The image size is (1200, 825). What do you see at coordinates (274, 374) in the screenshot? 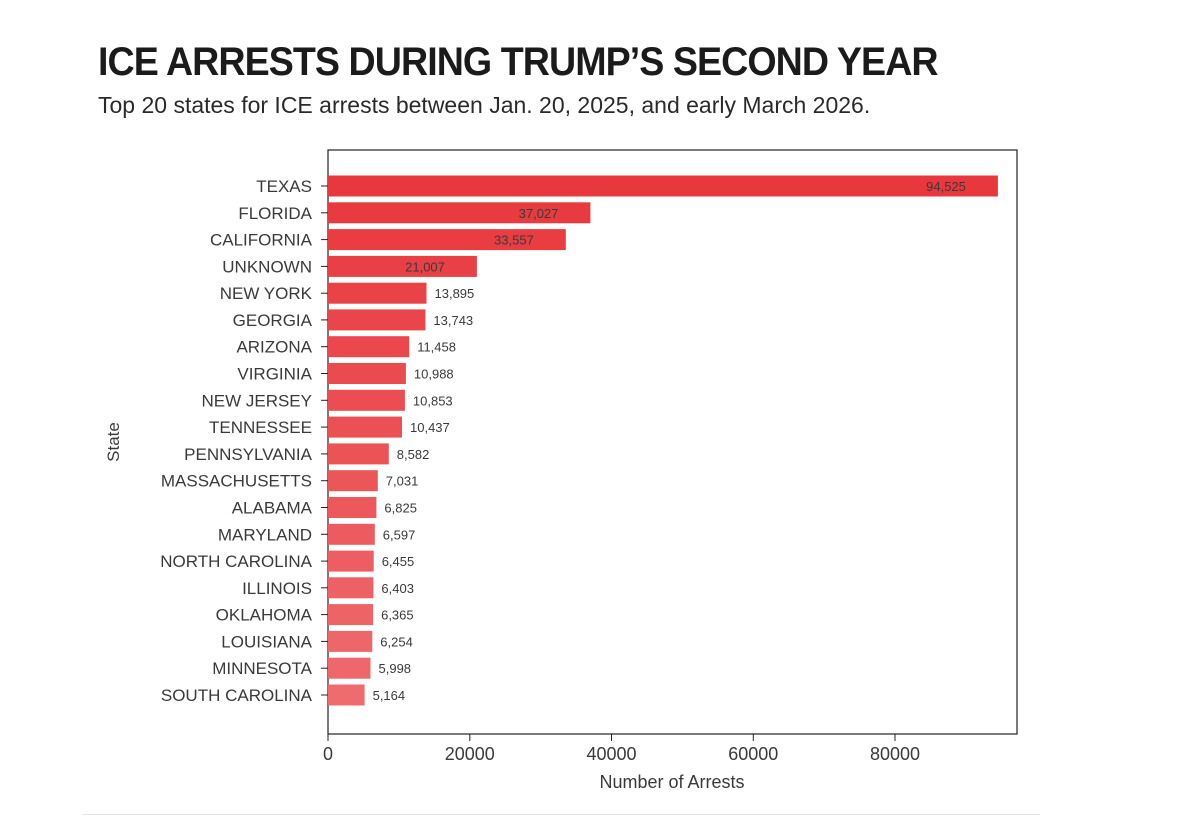
I see `category-label: VIRGINIA` at bounding box center [274, 374].